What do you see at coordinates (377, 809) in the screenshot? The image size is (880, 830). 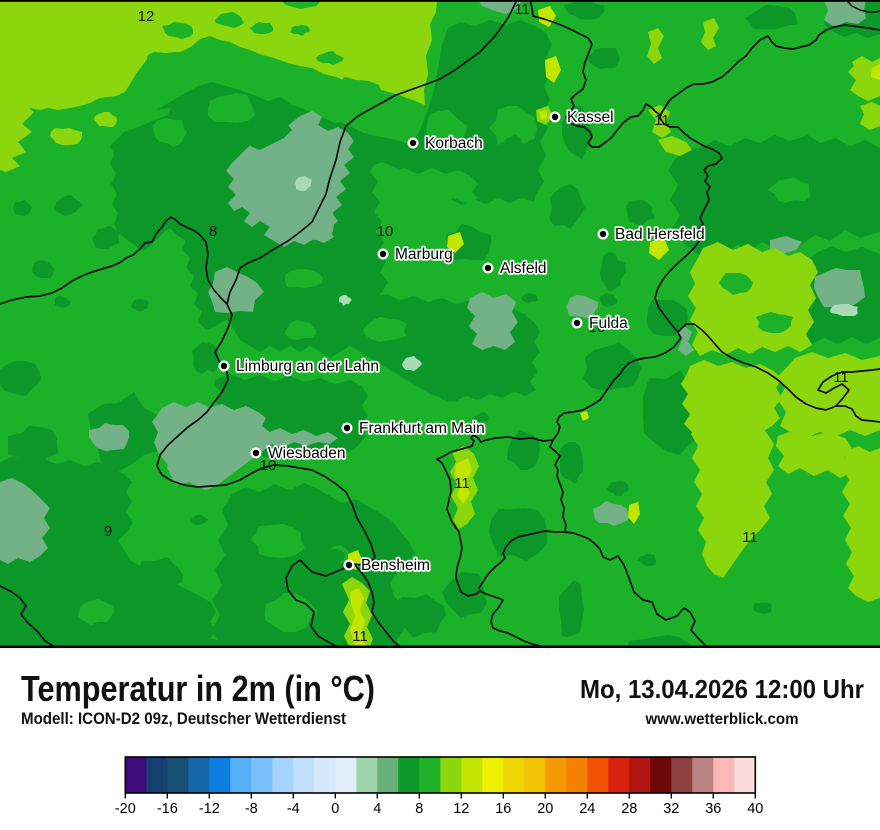 I see `svg-text: 4` at bounding box center [377, 809].